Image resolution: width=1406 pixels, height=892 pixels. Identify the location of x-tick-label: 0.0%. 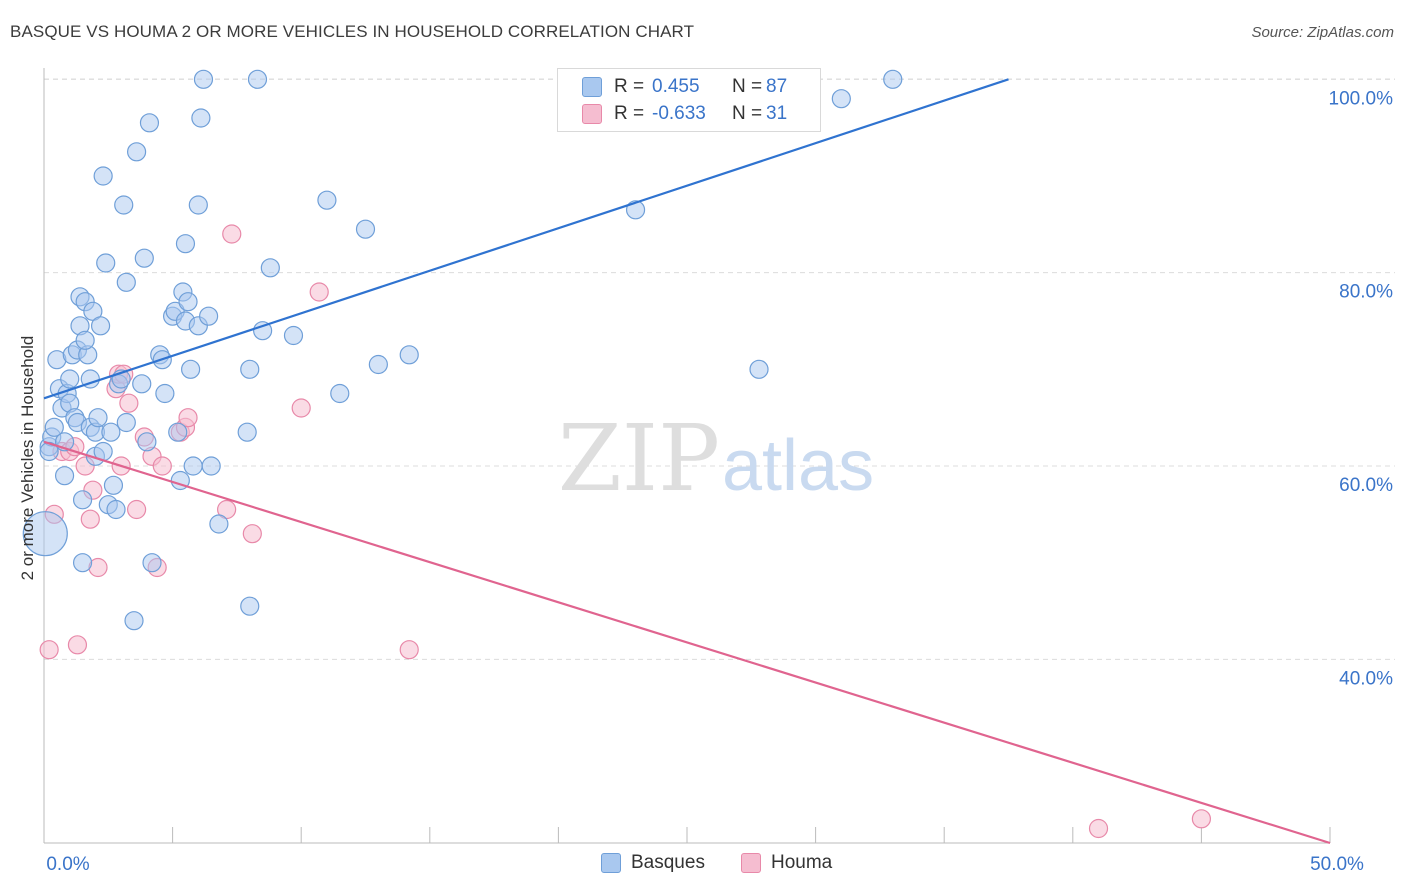
(67, 864).